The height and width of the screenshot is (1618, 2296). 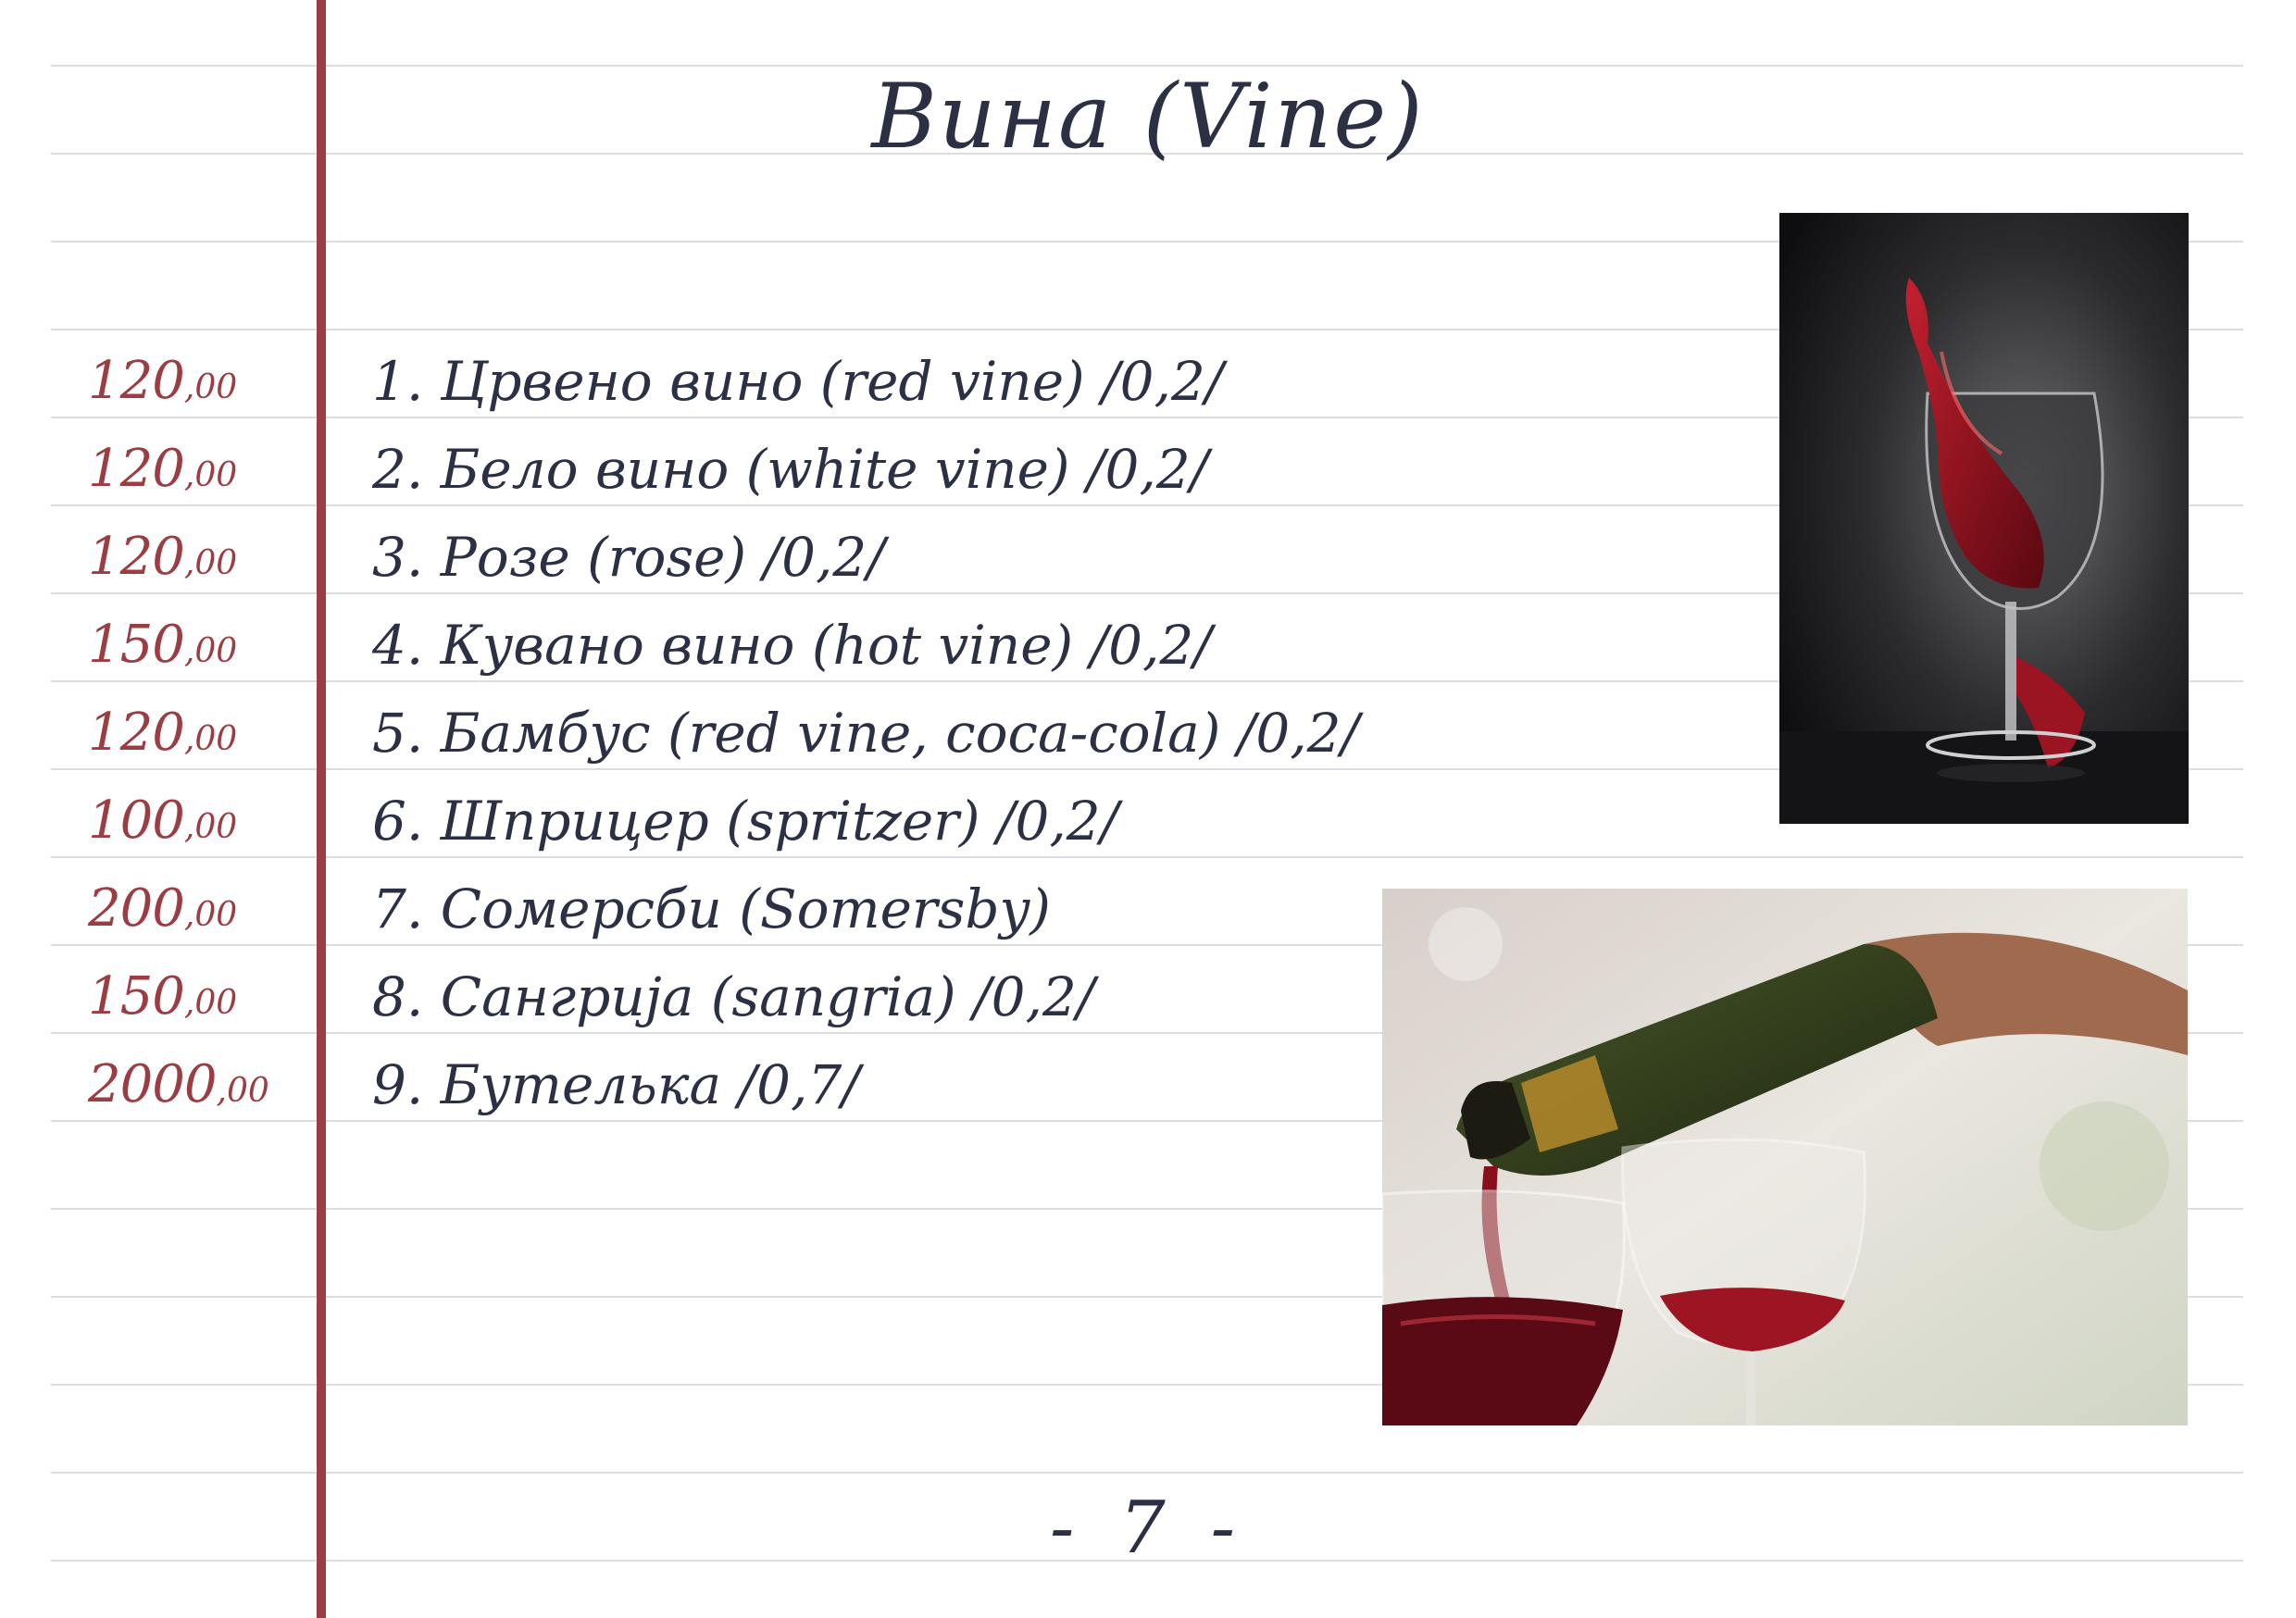 What do you see at coordinates (745, 821) in the screenshot?
I see `menu-item: 6. Шприцер (spritzer) /0,2/` at bounding box center [745, 821].